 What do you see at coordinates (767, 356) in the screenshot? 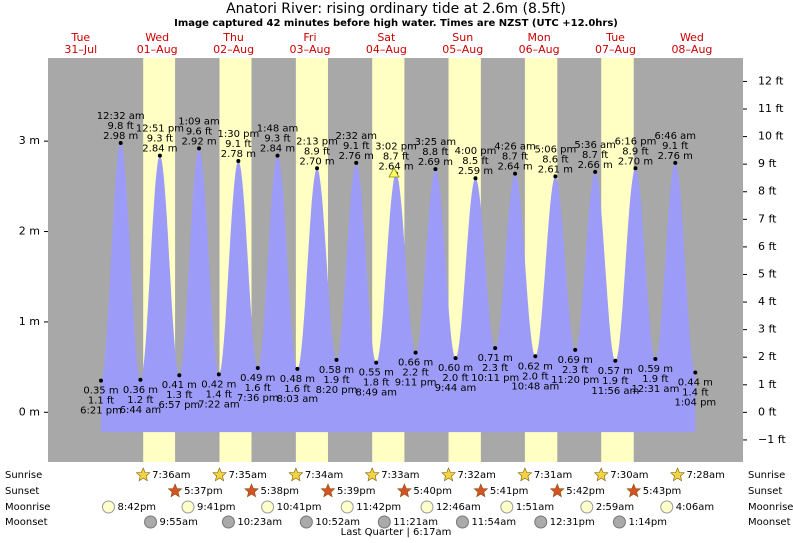
I see `y2-tick-label: 2 ft` at bounding box center [767, 356].